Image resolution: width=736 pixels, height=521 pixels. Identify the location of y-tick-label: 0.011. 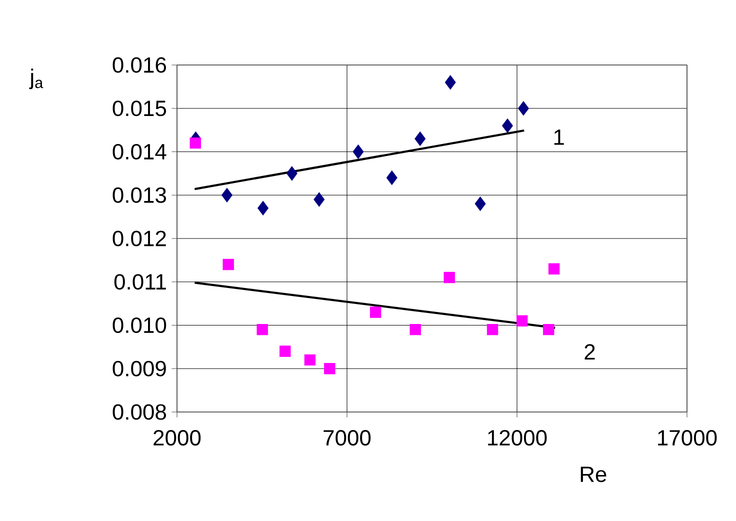
(140, 282).